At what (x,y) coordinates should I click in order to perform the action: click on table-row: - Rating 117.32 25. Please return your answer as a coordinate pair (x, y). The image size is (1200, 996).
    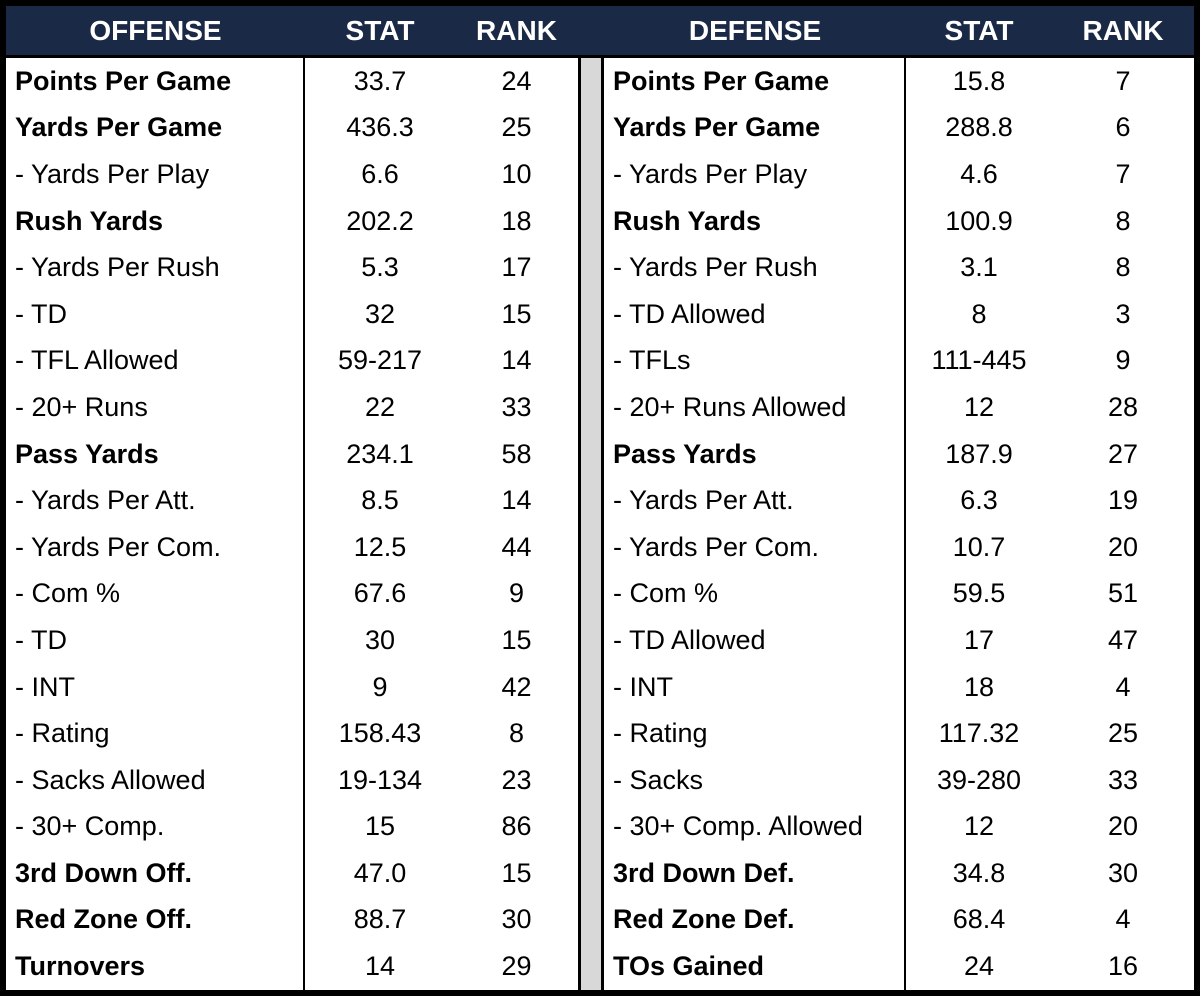
    Looking at the image, I should click on (899, 733).